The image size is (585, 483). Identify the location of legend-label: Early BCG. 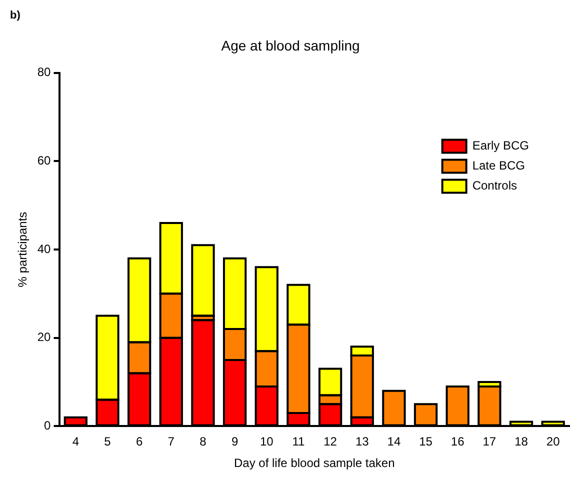
(501, 145).